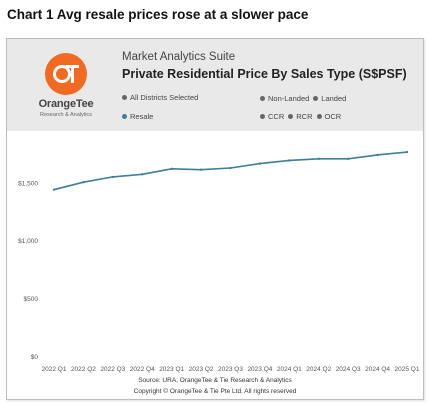  I want to click on filter-dwelling-type: Non-Landed Landed, so click(303, 98).